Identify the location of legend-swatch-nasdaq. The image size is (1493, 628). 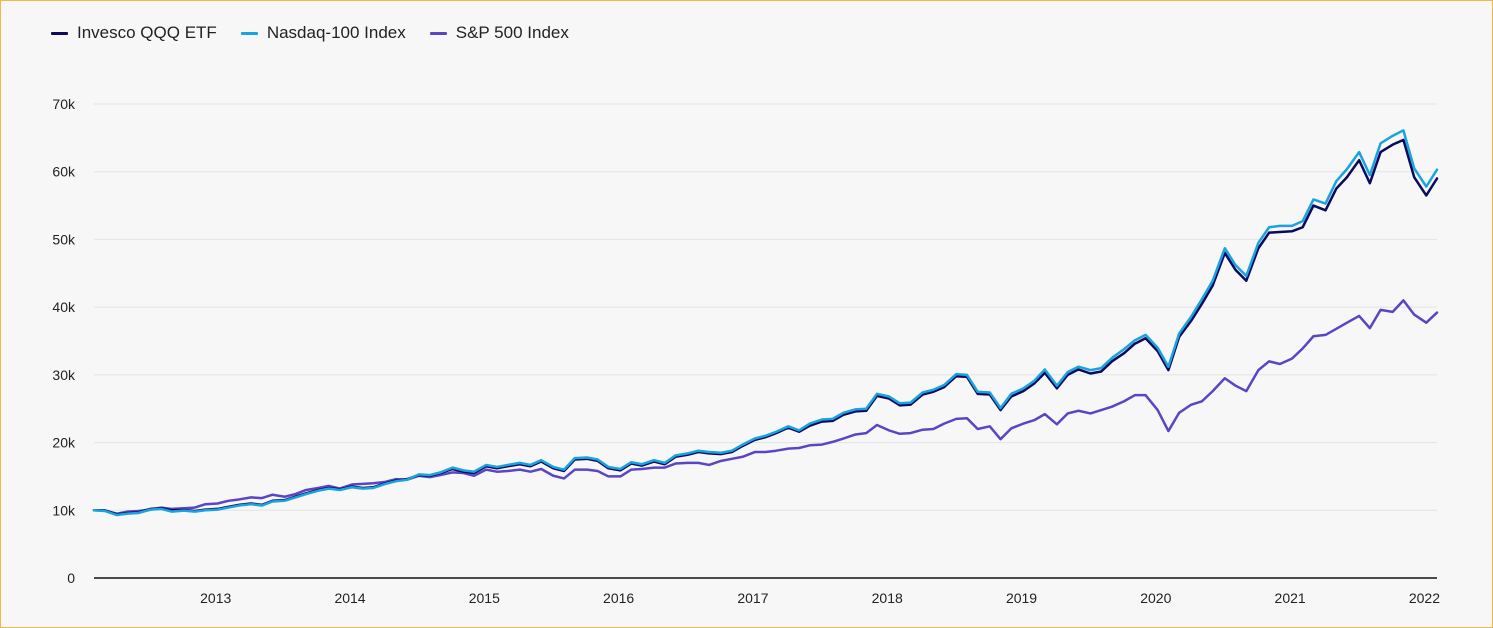
(249, 33).